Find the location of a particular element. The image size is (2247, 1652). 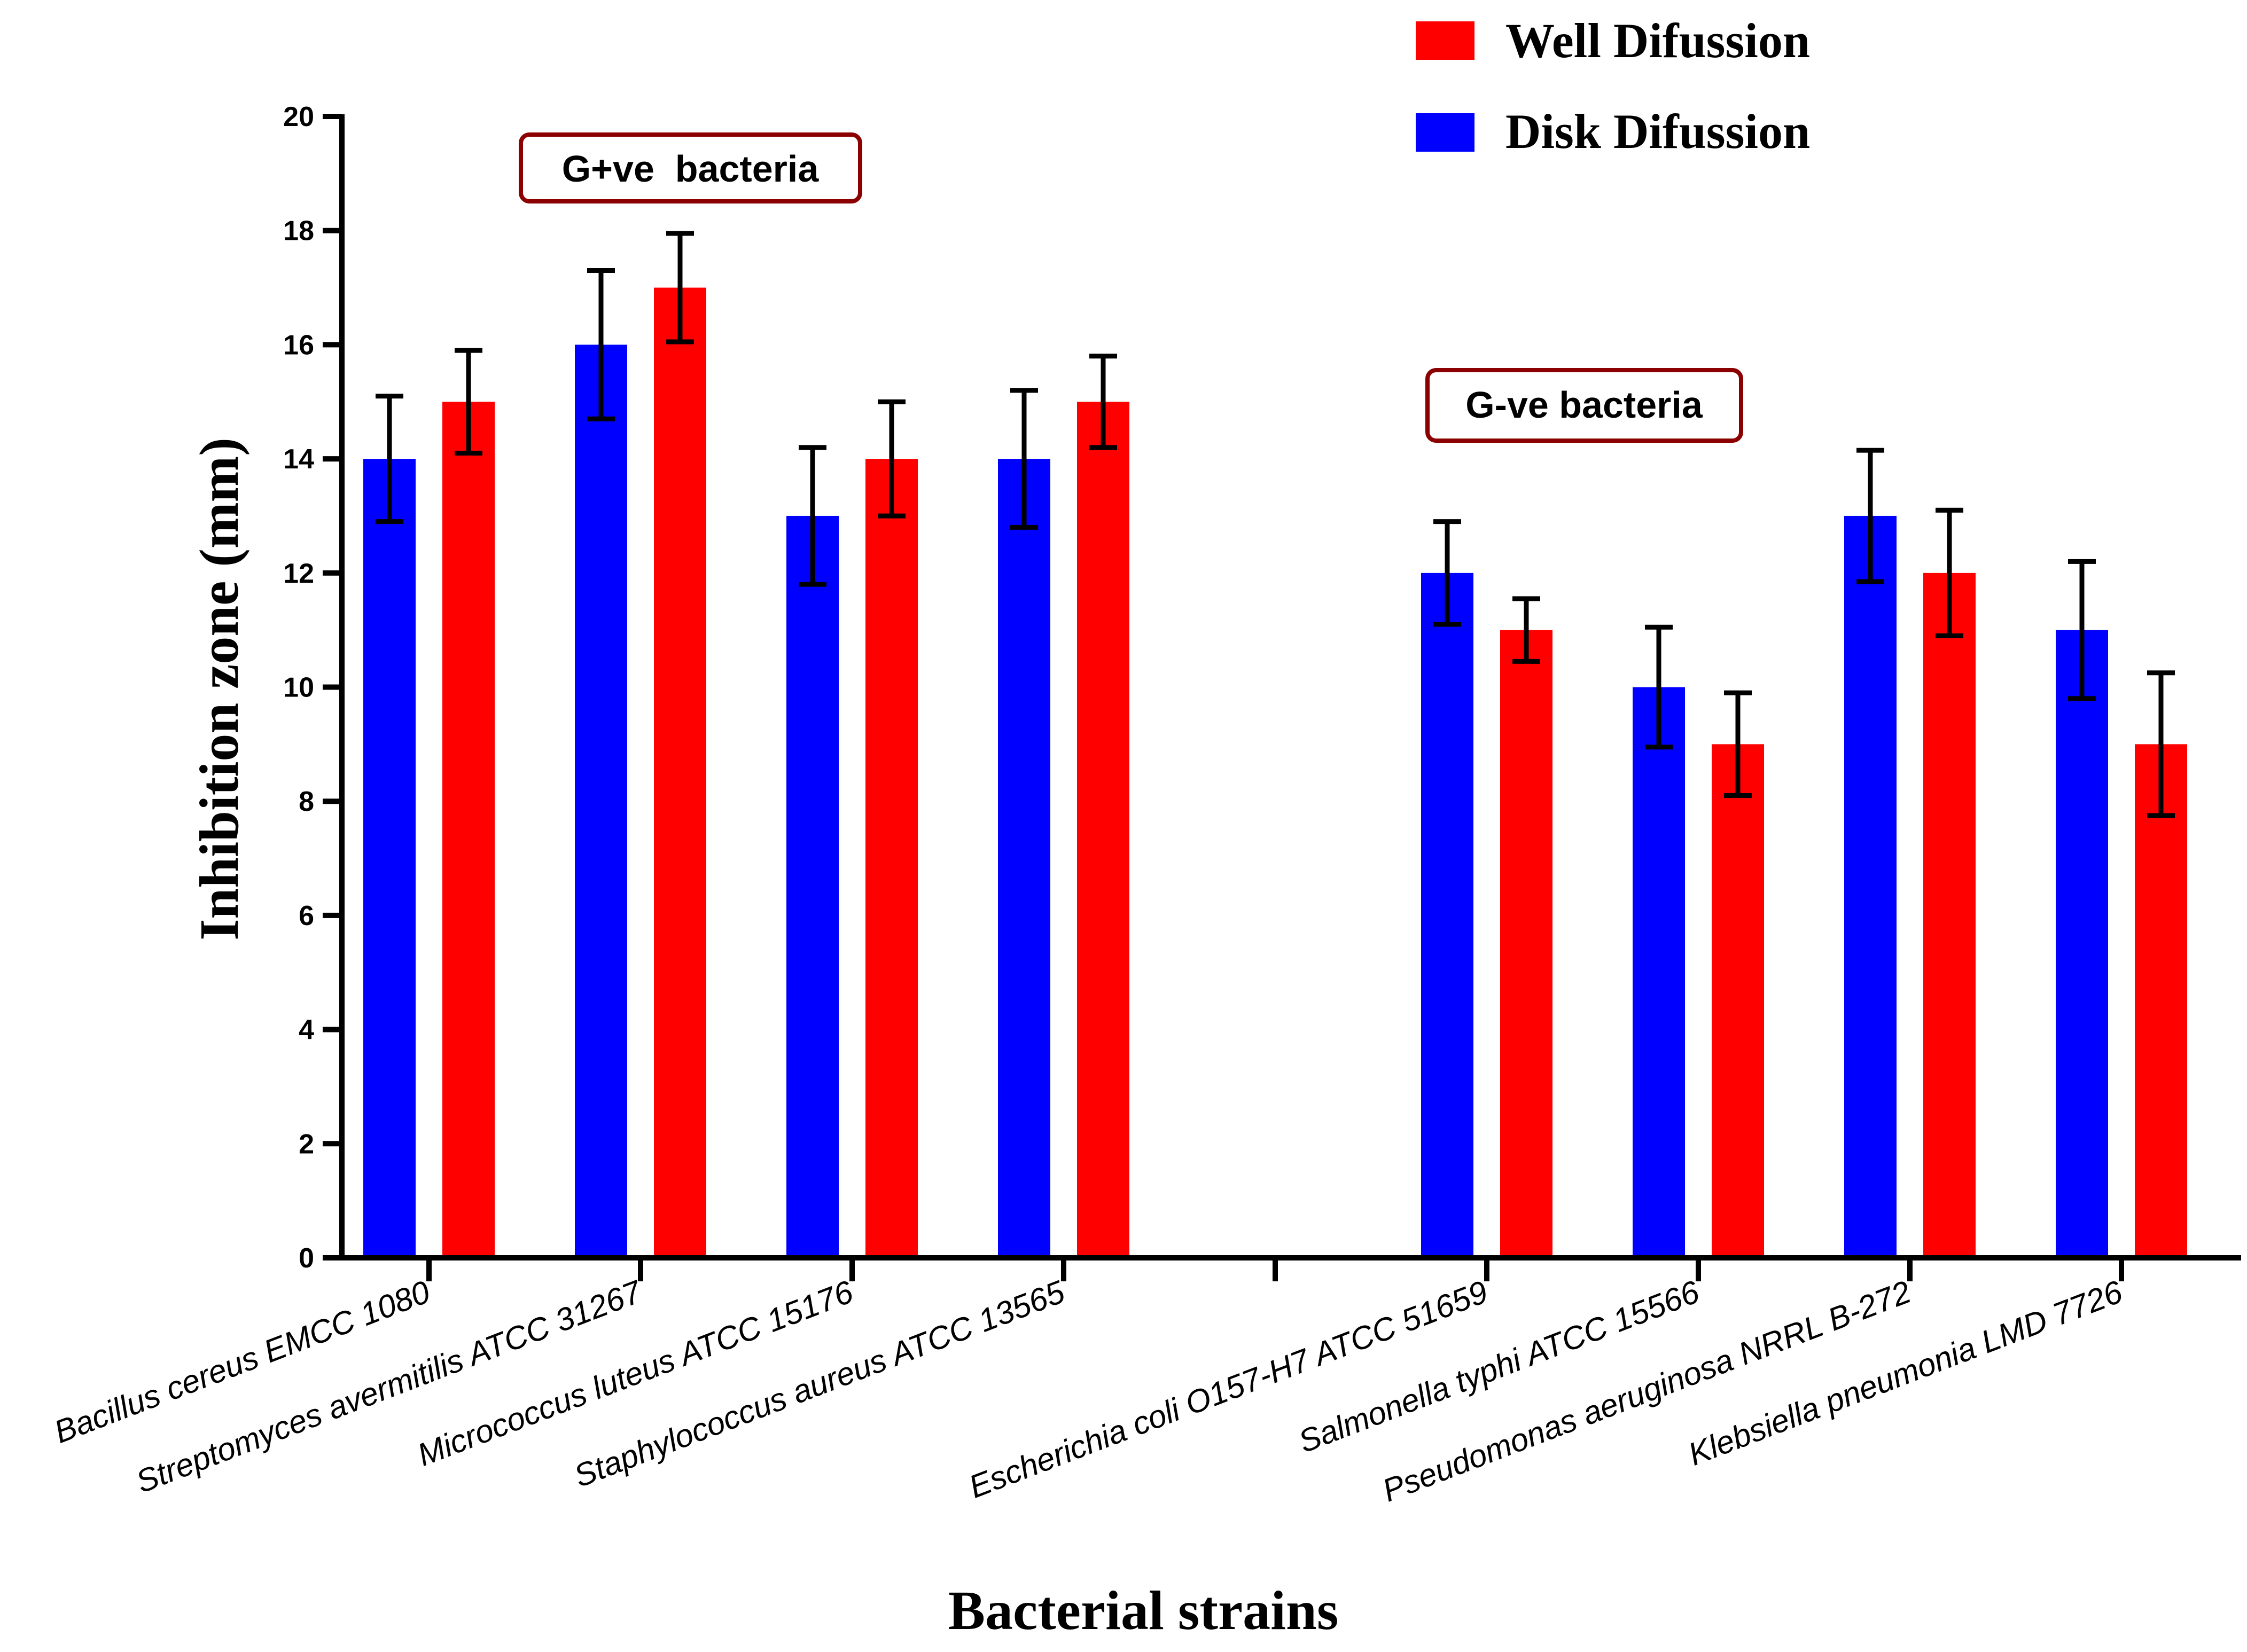

legend-label-well: Well Difussion is located at coordinates (1657, 40).